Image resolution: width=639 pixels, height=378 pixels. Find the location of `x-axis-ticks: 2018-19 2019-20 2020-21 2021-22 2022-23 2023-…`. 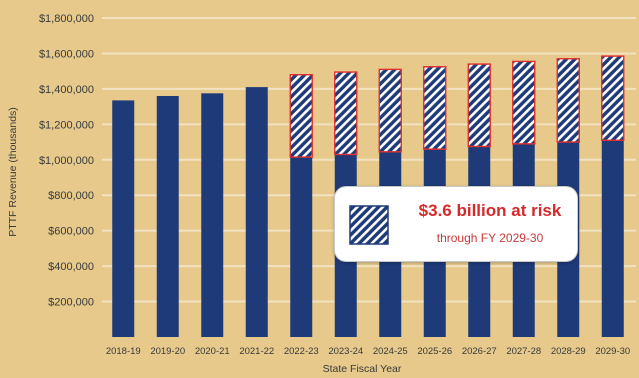

x-axis-ticks: 2018-19 2019-20 2020-21 2021-22 2022-23 2023-… is located at coordinates (368, 351).